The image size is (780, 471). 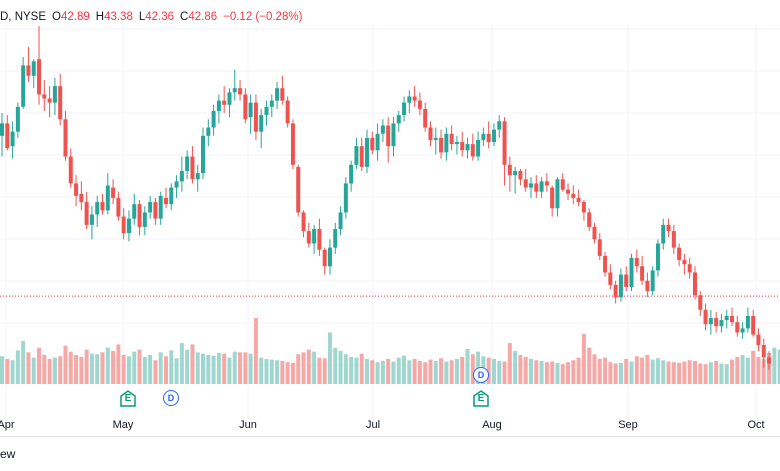 What do you see at coordinates (481, 375) in the screenshot?
I see `dividend-marker-jul: D` at bounding box center [481, 375].